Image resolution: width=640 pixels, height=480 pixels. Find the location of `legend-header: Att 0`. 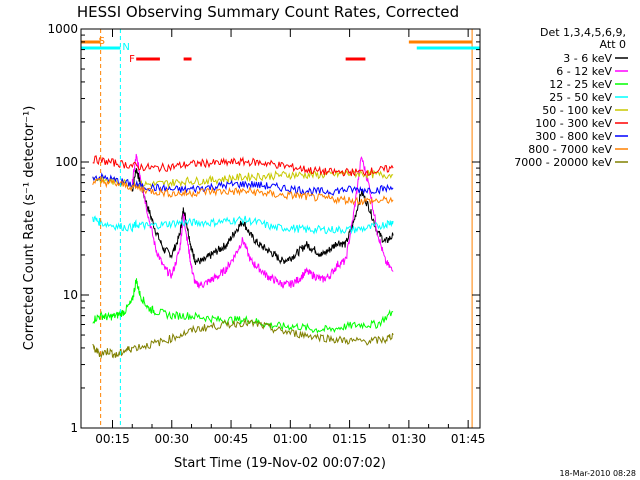

legend-header: Att 0 is located at coordinates (613, 44).